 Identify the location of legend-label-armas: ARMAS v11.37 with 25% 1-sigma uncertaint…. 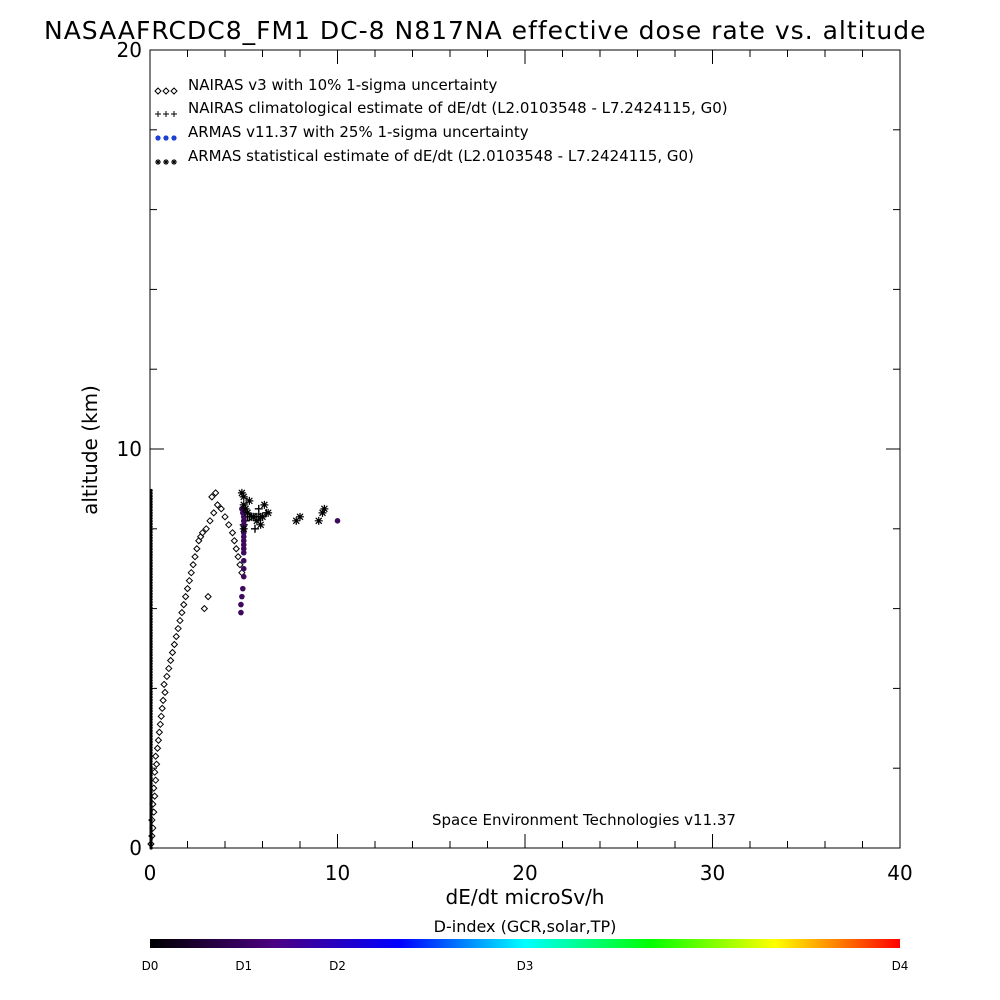
(358, 132).